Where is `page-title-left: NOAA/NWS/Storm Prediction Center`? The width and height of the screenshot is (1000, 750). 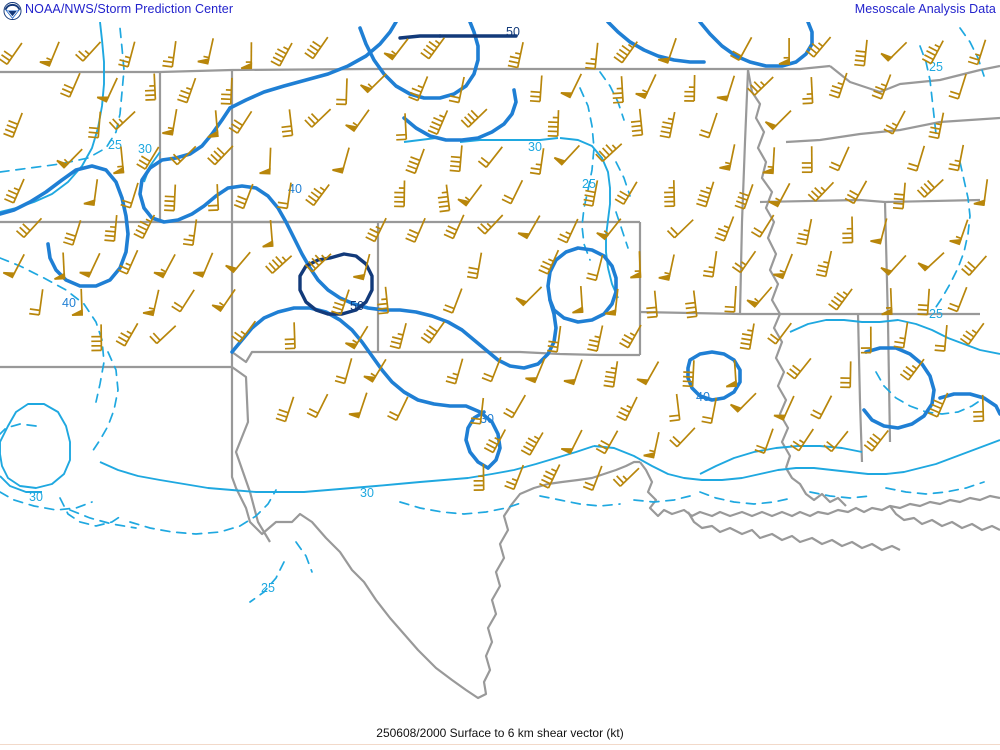
page-title-left: NOAA/NWS/Storm Prediction Center is located at coordinates (129, 9).